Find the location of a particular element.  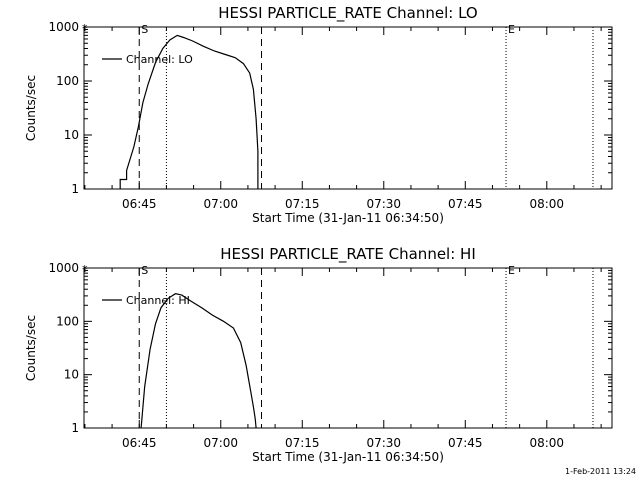

footer-timestamp: 1-Feb-2011 13:24 is located at coordinates (600, 471).